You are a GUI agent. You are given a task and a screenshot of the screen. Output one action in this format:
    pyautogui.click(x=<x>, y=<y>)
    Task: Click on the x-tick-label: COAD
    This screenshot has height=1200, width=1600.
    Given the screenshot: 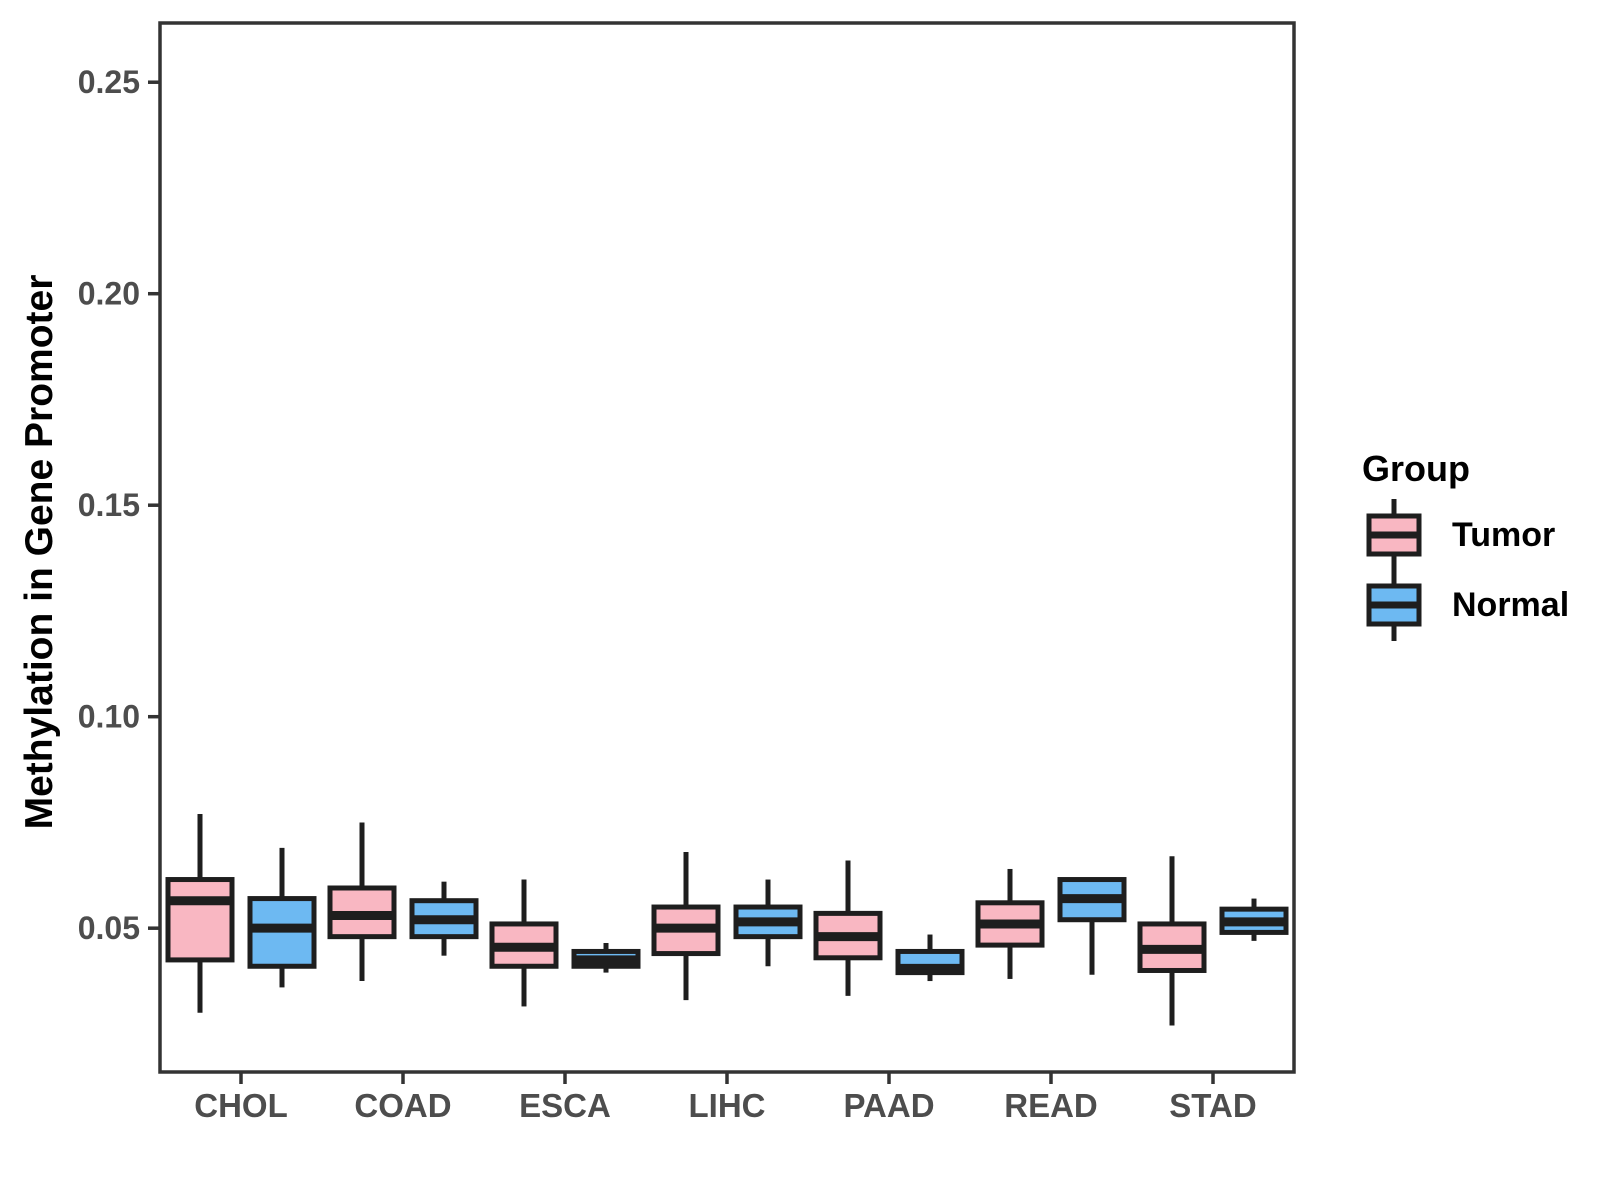 What is the action you would take?
    pyautogui.click(x=402, y=1105)
    